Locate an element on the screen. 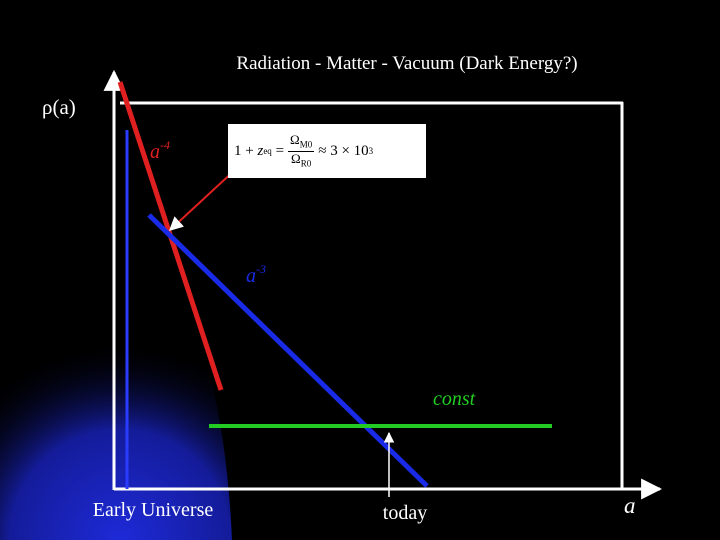 This screenshot has width=720, height=540. formula-fraction: ΩM0 ΩR0 is located at coordinates (301, 150).